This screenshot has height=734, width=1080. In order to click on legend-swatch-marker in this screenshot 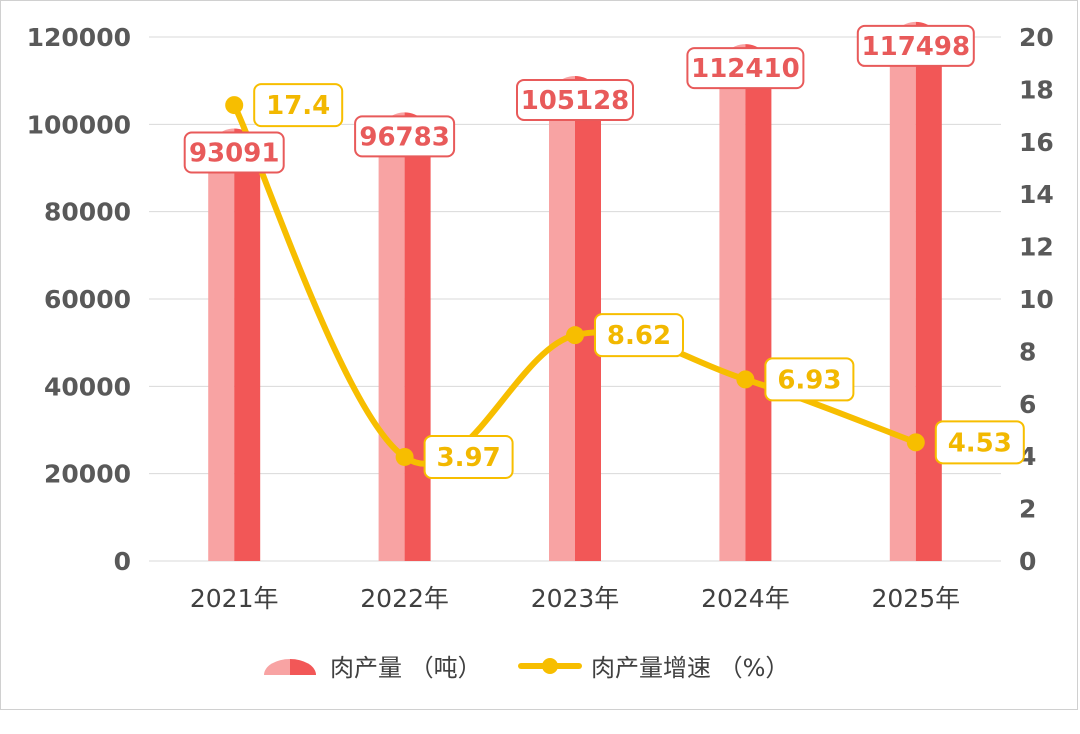, I will do `click(550, 666)`.